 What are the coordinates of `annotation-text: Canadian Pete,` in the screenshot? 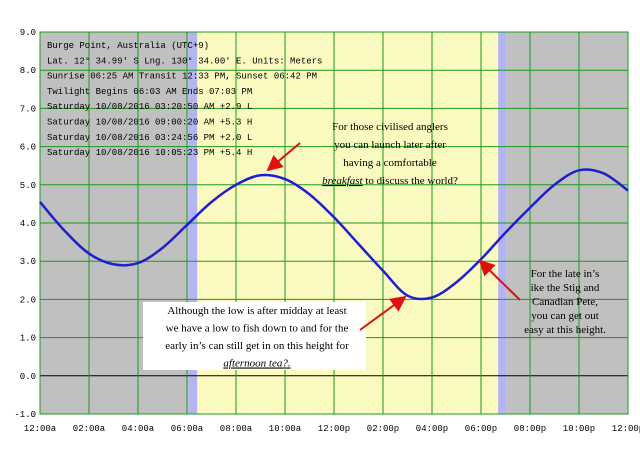 It's located at (565, 302).